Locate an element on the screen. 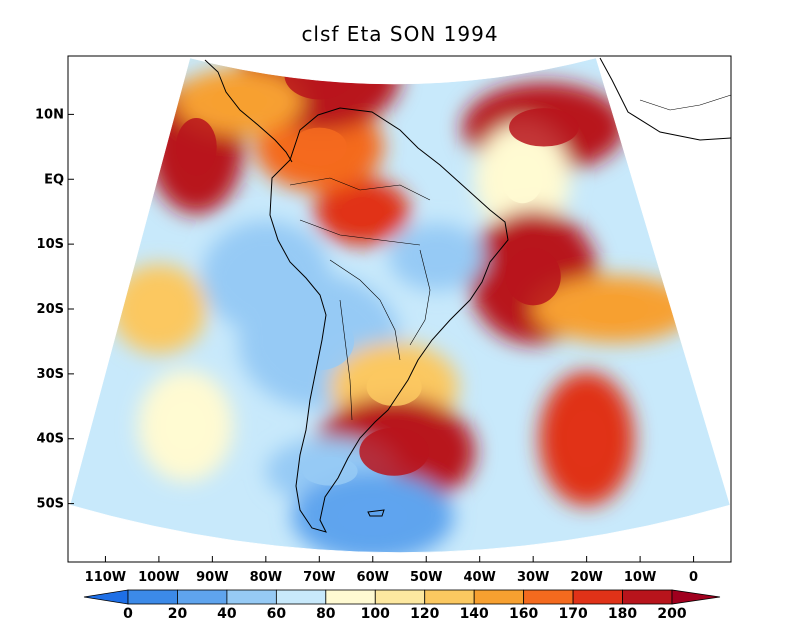  colorbar-level-label: 200 is located at coordinates (671, 612).